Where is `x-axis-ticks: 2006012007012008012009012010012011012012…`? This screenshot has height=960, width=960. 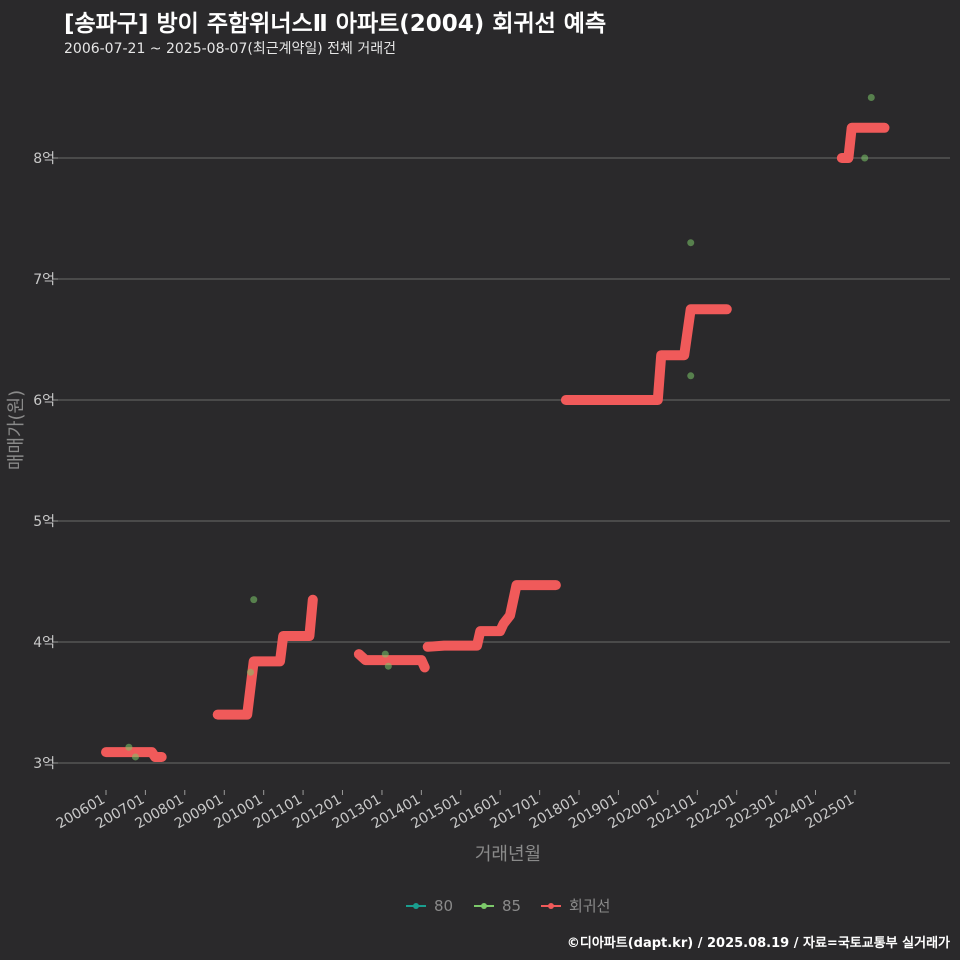 x-axis-ticks: 2006012007012008012009012010012011012012… is located at coordinates (455, 811).